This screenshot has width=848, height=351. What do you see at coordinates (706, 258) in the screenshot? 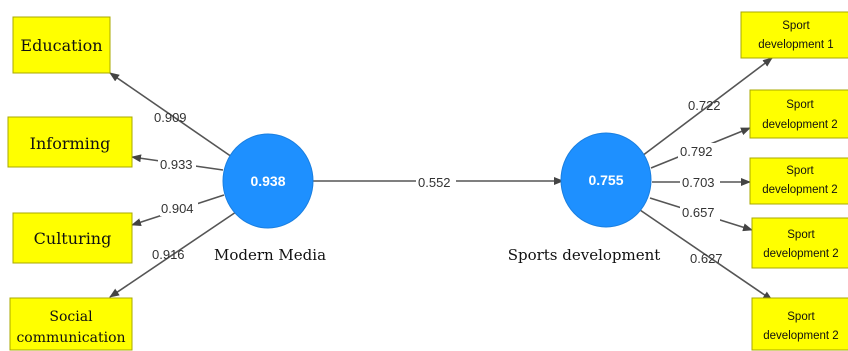
I see `loading-label-sport-development-2d: 0.627` at bounding box center [706, 258].